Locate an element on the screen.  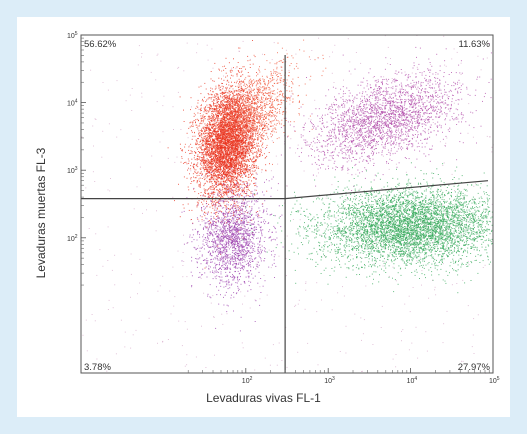
y-tick-label: 10³ is located at coordinates (72, 170).